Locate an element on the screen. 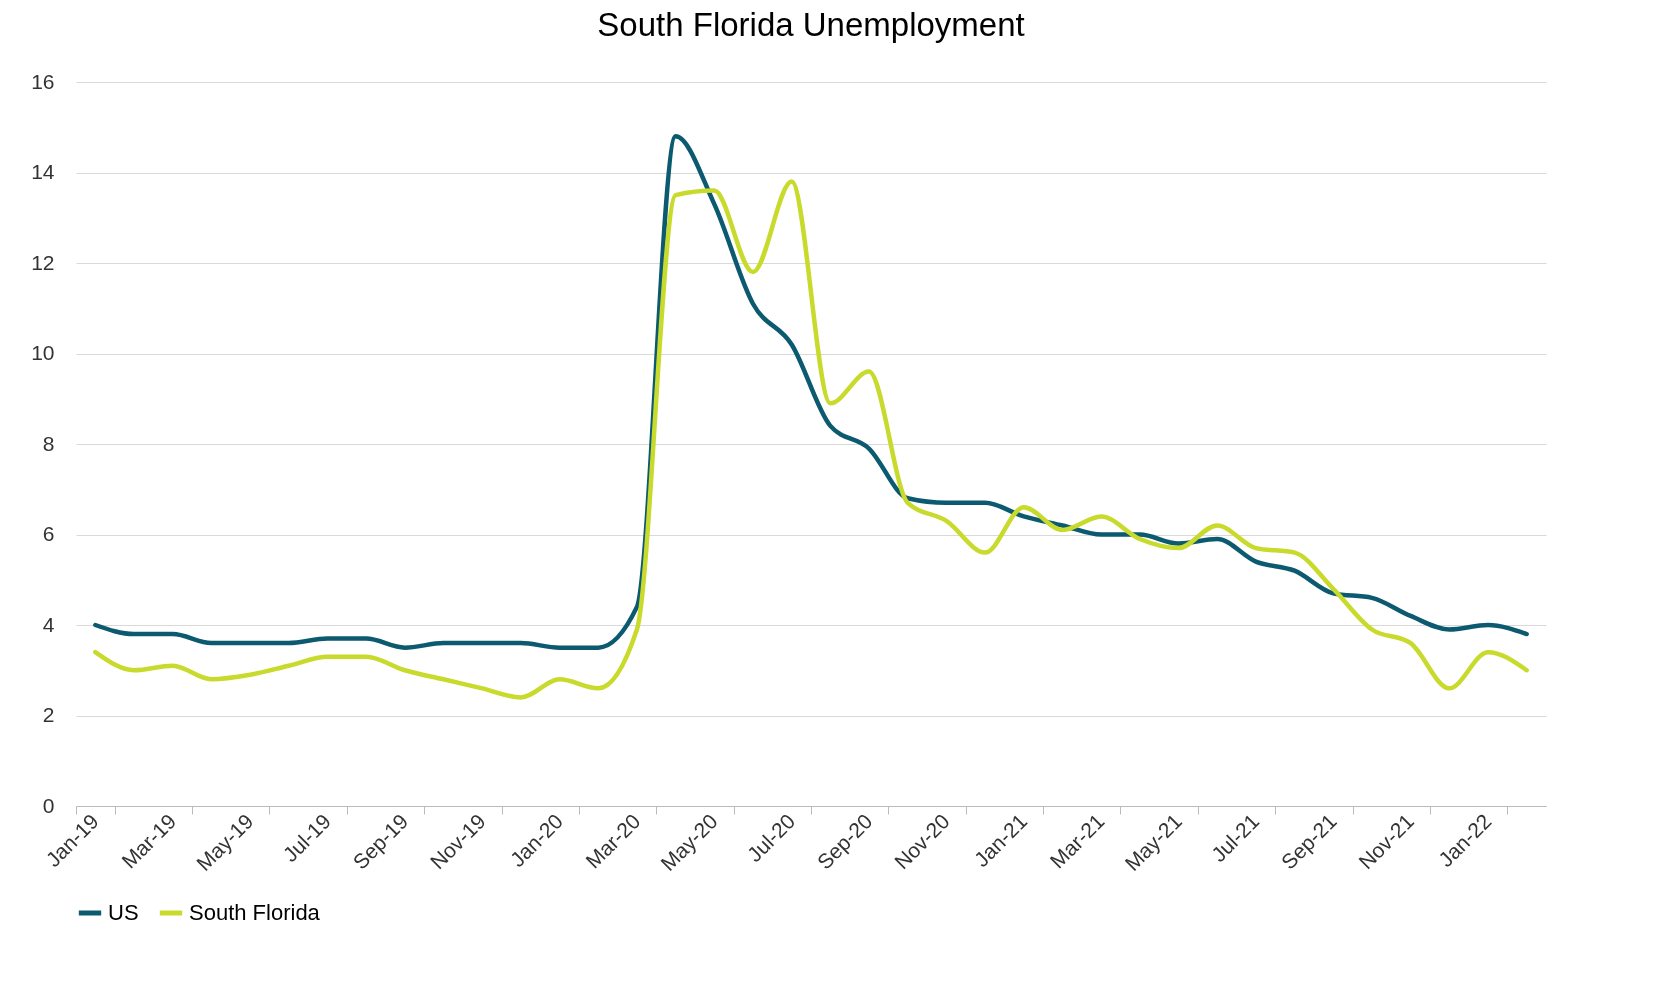 The height and width of the screenshot is (1006, 1653). y-tick-label: 0 is located at coordinates (48, 805).